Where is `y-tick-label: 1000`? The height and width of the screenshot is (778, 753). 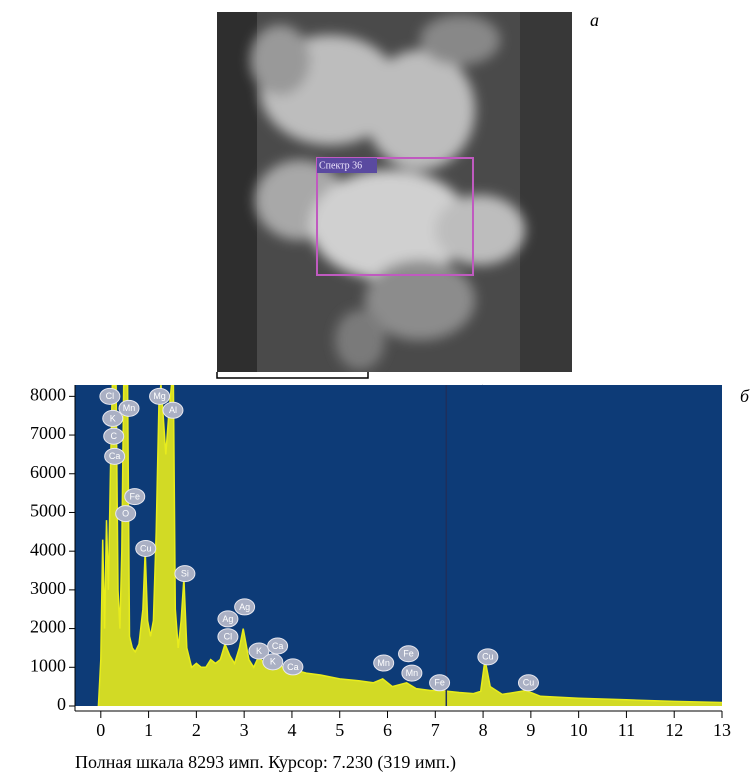
y-tick-label: 1000 is located at coordinates (48, 665).